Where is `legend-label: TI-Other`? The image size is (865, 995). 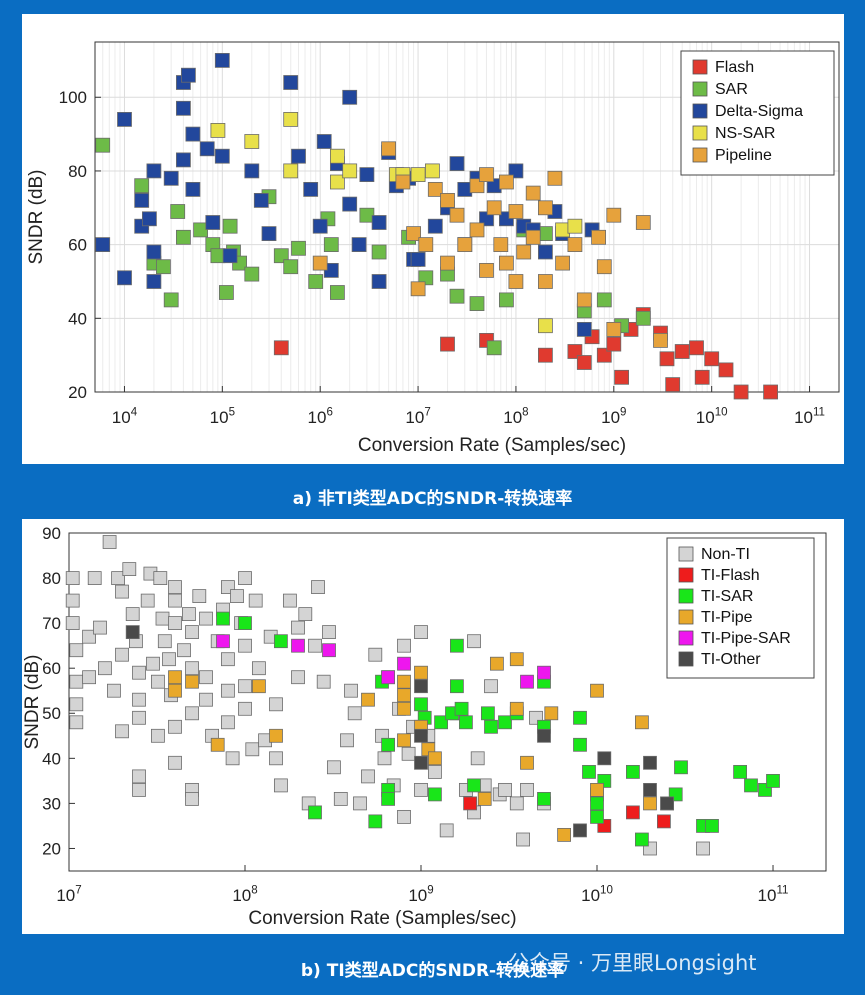 legend-label: TI-Other is located at coordinates (731, 659).